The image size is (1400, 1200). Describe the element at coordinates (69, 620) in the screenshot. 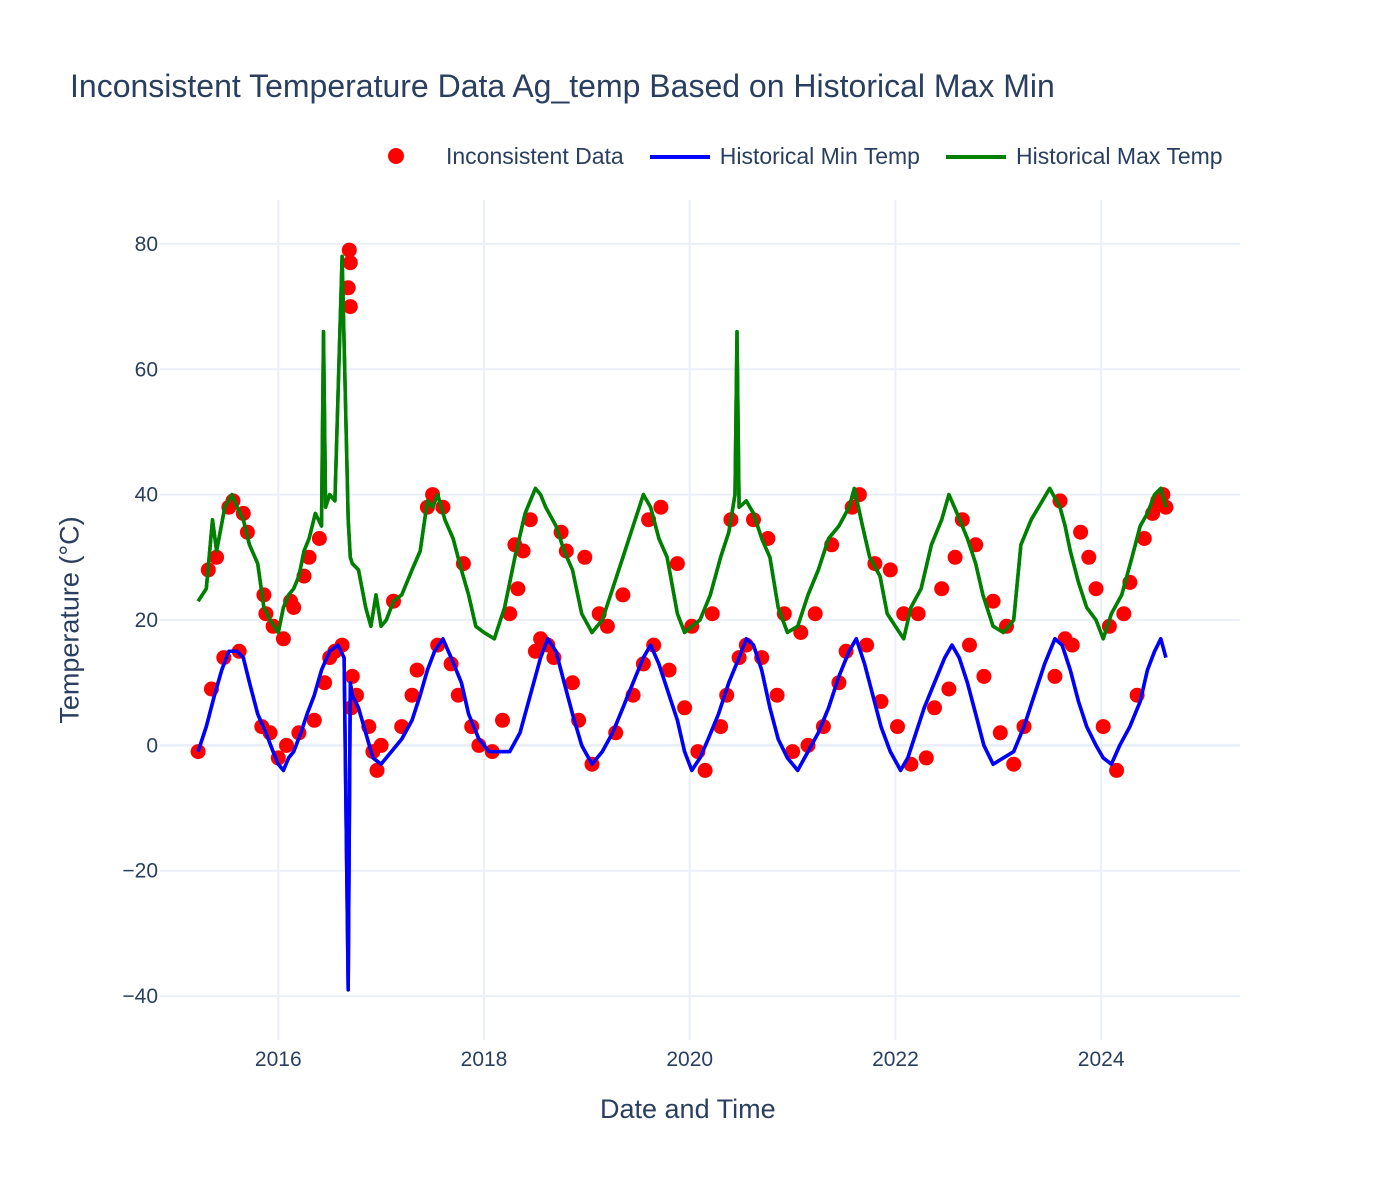

I see `y-axis-title: Temperature (°C)` at that location.